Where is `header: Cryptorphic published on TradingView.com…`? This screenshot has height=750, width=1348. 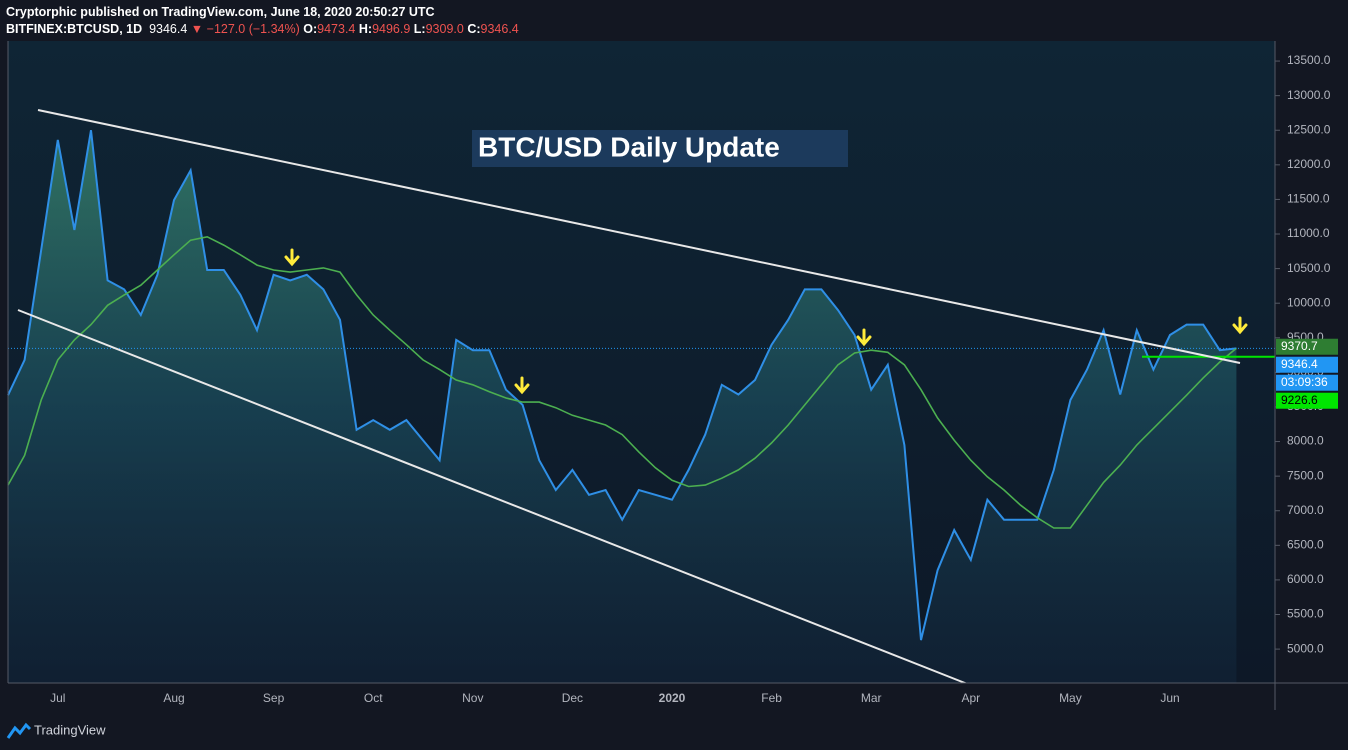
header: Cryptorphic published on TradingView.com… is located at coordinates (262, 21).